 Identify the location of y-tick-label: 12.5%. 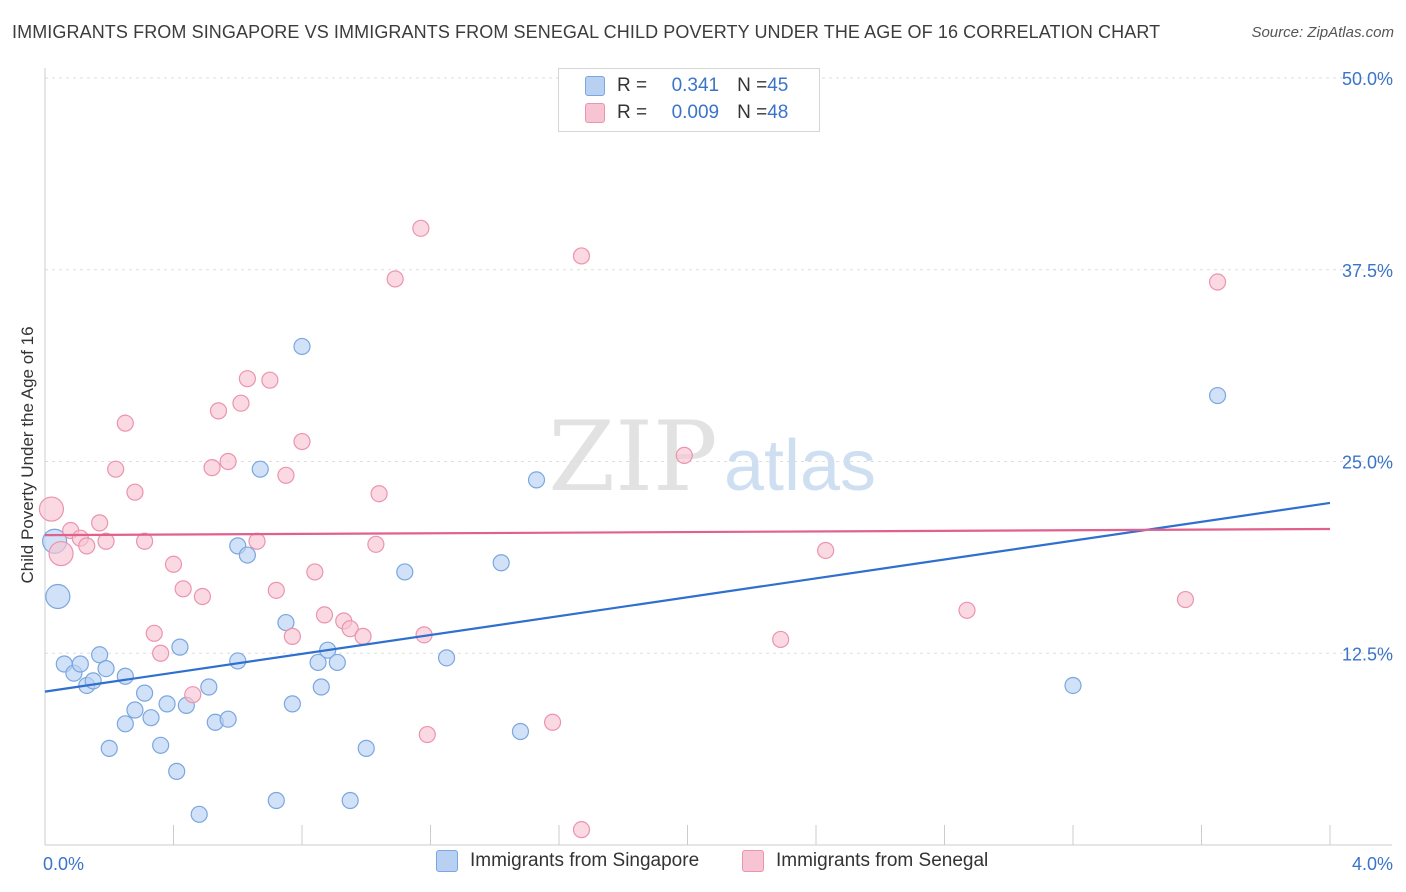
(1367, 654).